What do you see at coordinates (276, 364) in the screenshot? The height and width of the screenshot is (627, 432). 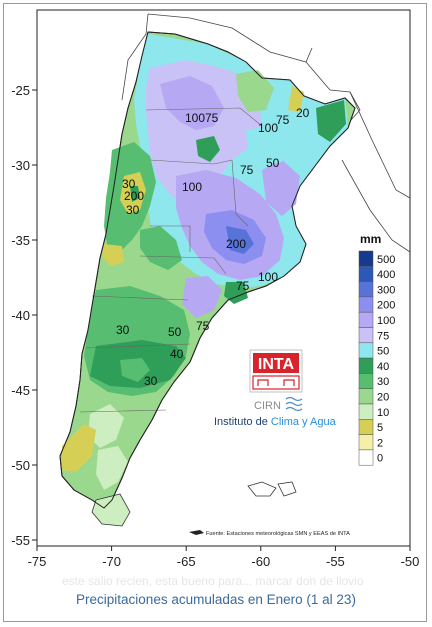 I see `inta-logo-text: INTA` at bounding box center [276, 364].